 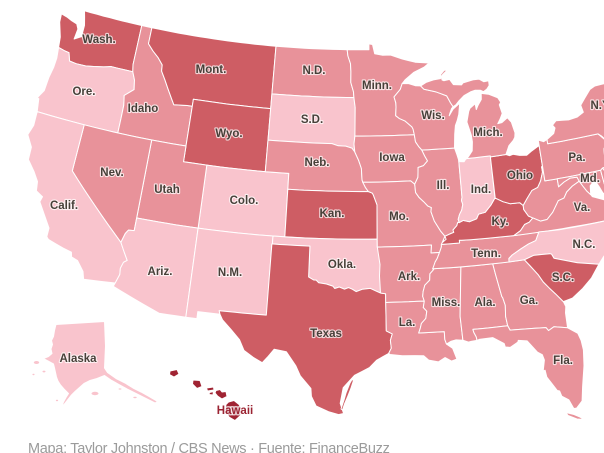 I want to click on svg-text: La., so click(x=407, y=323).